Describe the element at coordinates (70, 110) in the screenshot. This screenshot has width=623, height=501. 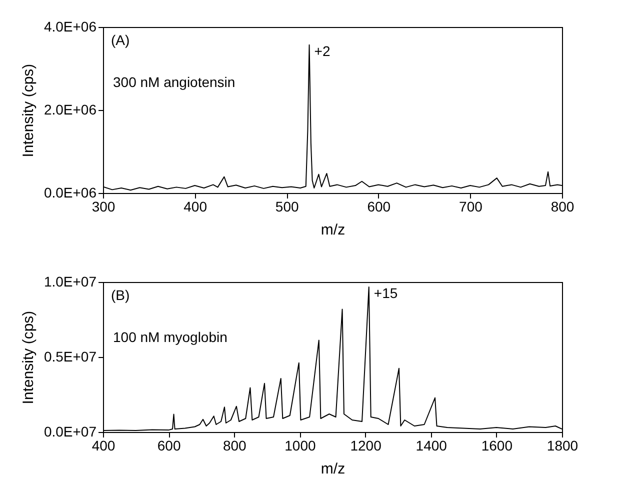
I see `y-tick-label: 2.0E+06` at that location.